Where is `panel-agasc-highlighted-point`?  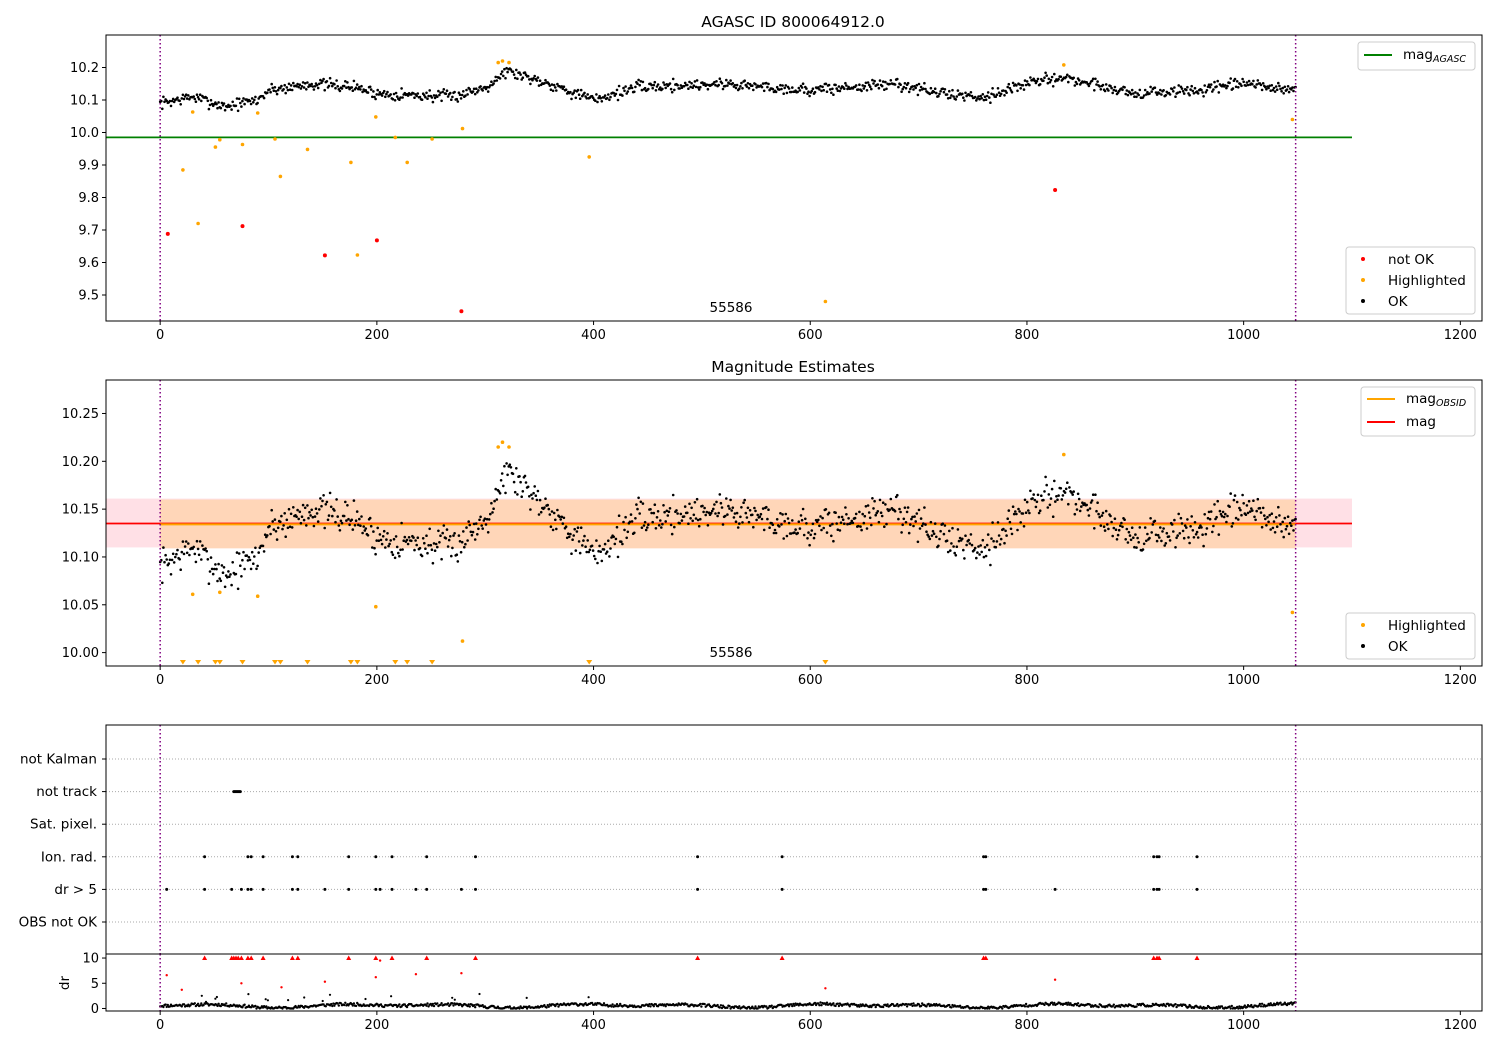
panel-agasc-highlighted-point is located at coordinates (183, 170).